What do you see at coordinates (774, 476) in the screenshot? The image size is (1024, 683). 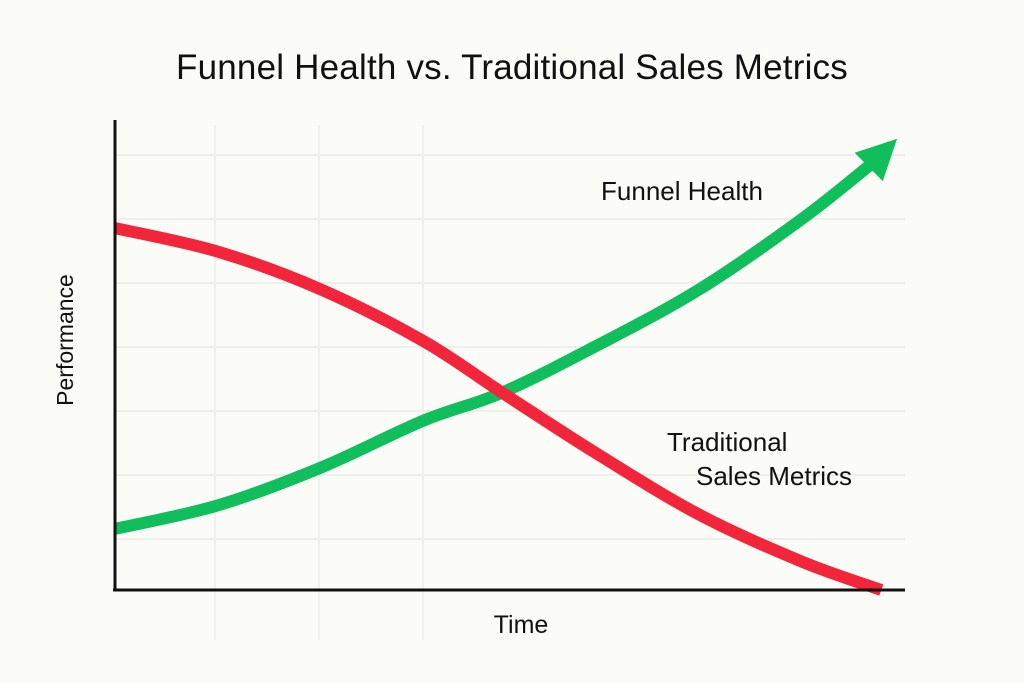 I see `series-label-traditional-line2: Sales Metrics` at bounding box center [774, 476].